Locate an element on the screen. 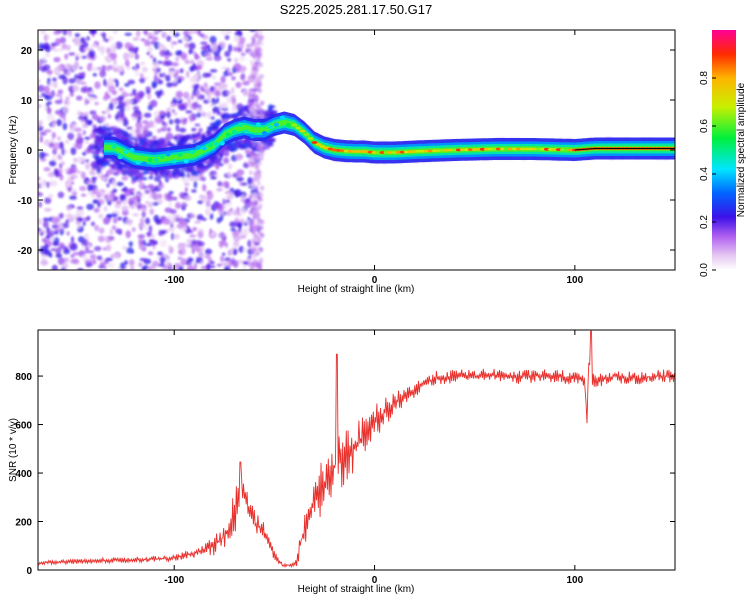 The image size is (750, 600). snr-x-label: Height of straight line (km) is located at coordinates (356, 589).